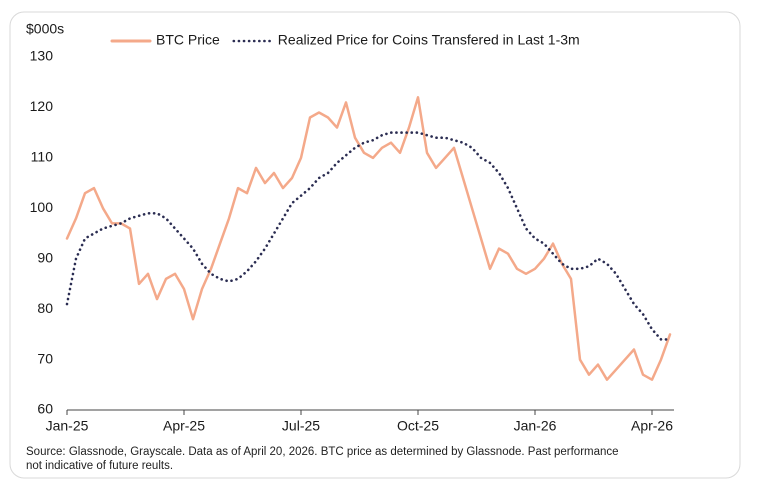 The width and height of the screenshot is (768, 497). I want to click on y-tick-label: 80, so click(45, 308).